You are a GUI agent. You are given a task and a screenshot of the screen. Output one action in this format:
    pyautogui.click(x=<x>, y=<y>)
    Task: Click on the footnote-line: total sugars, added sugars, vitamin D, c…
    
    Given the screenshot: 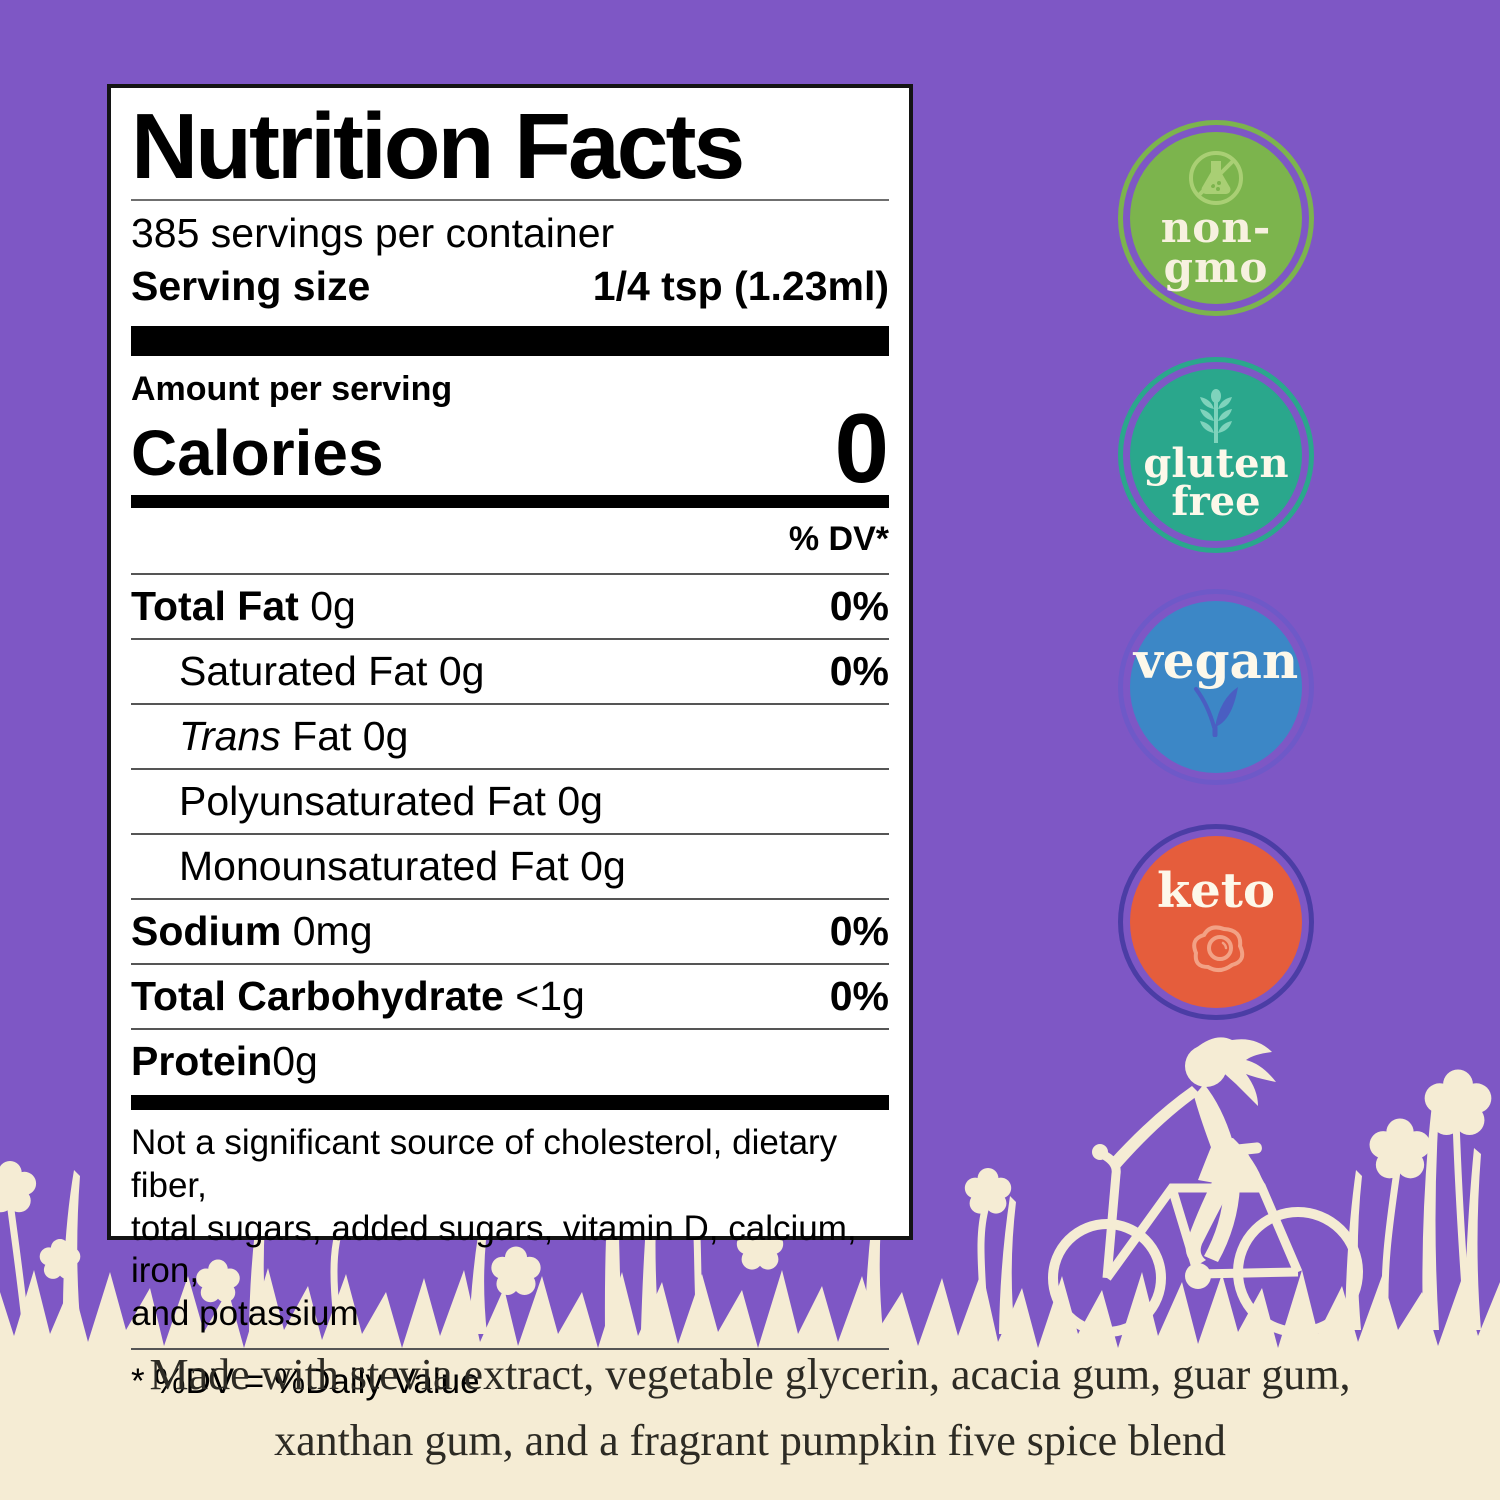 What is the action you would take?
    pyautogui.click(x=494, y=1249)
    